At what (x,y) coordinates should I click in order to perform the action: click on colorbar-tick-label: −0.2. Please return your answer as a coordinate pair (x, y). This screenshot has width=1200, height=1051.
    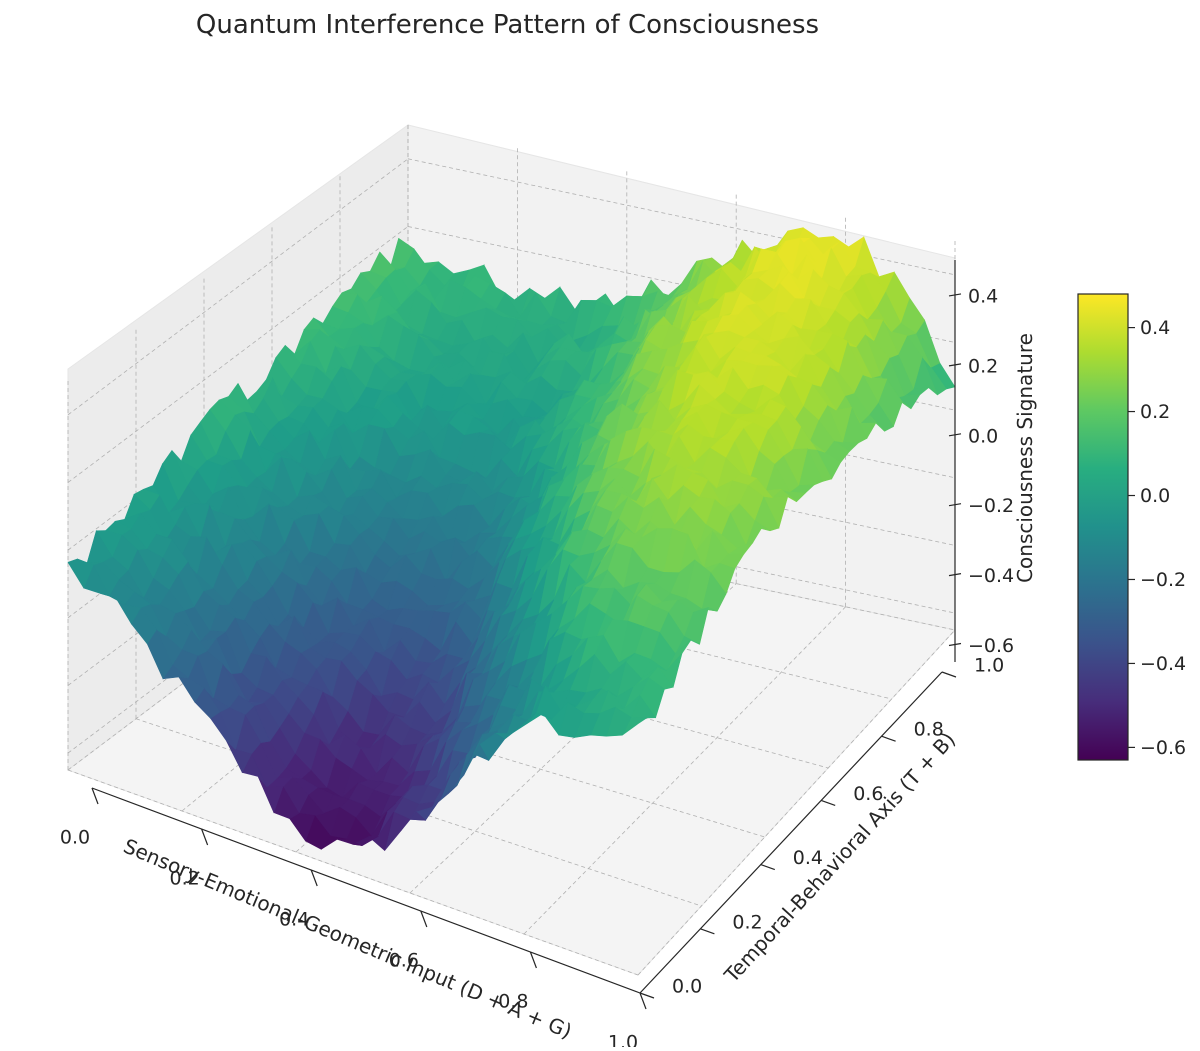
    Looking at the image, I should click on (1163, 580).